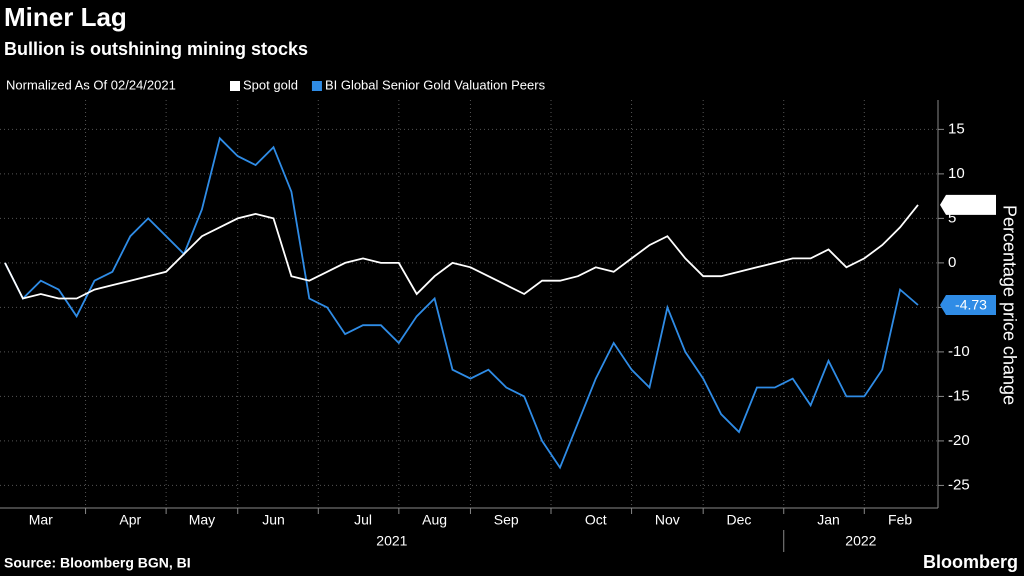  What do you see at coordinates (461, 252) in the screenshot?
I see `series-line` at bounding box center [461, 252].